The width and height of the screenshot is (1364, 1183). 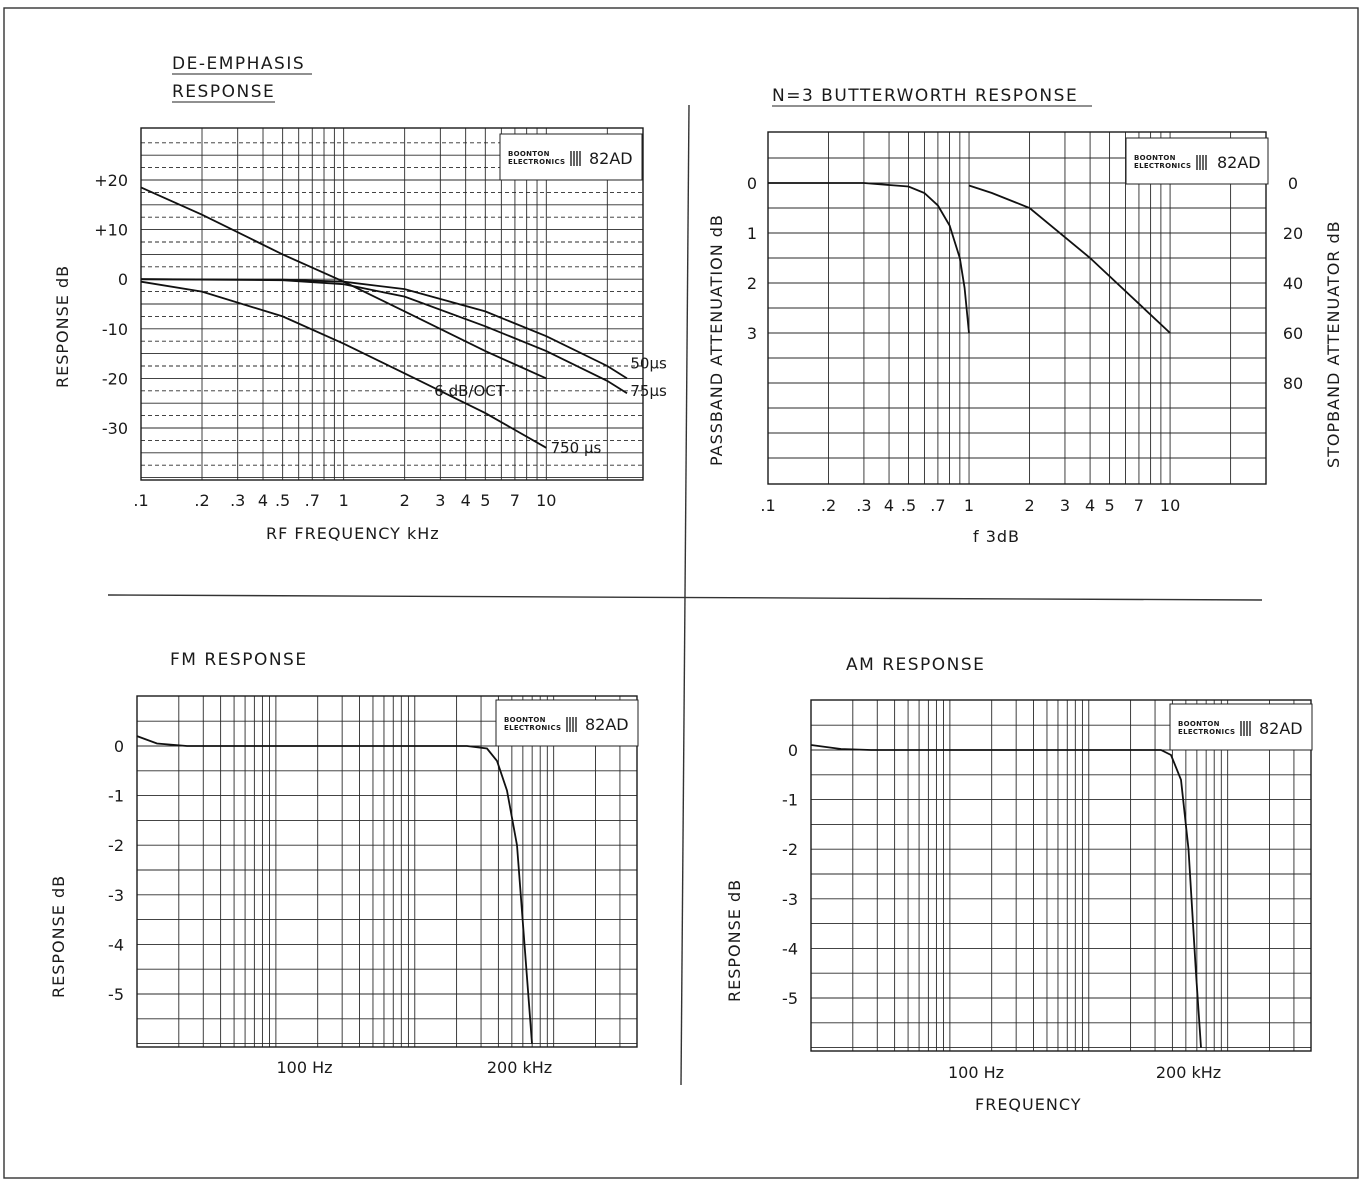 What do you see at coordinates (334, 889) in the screenshot?
I see `fm-curves` at bounding box center [334, 889].